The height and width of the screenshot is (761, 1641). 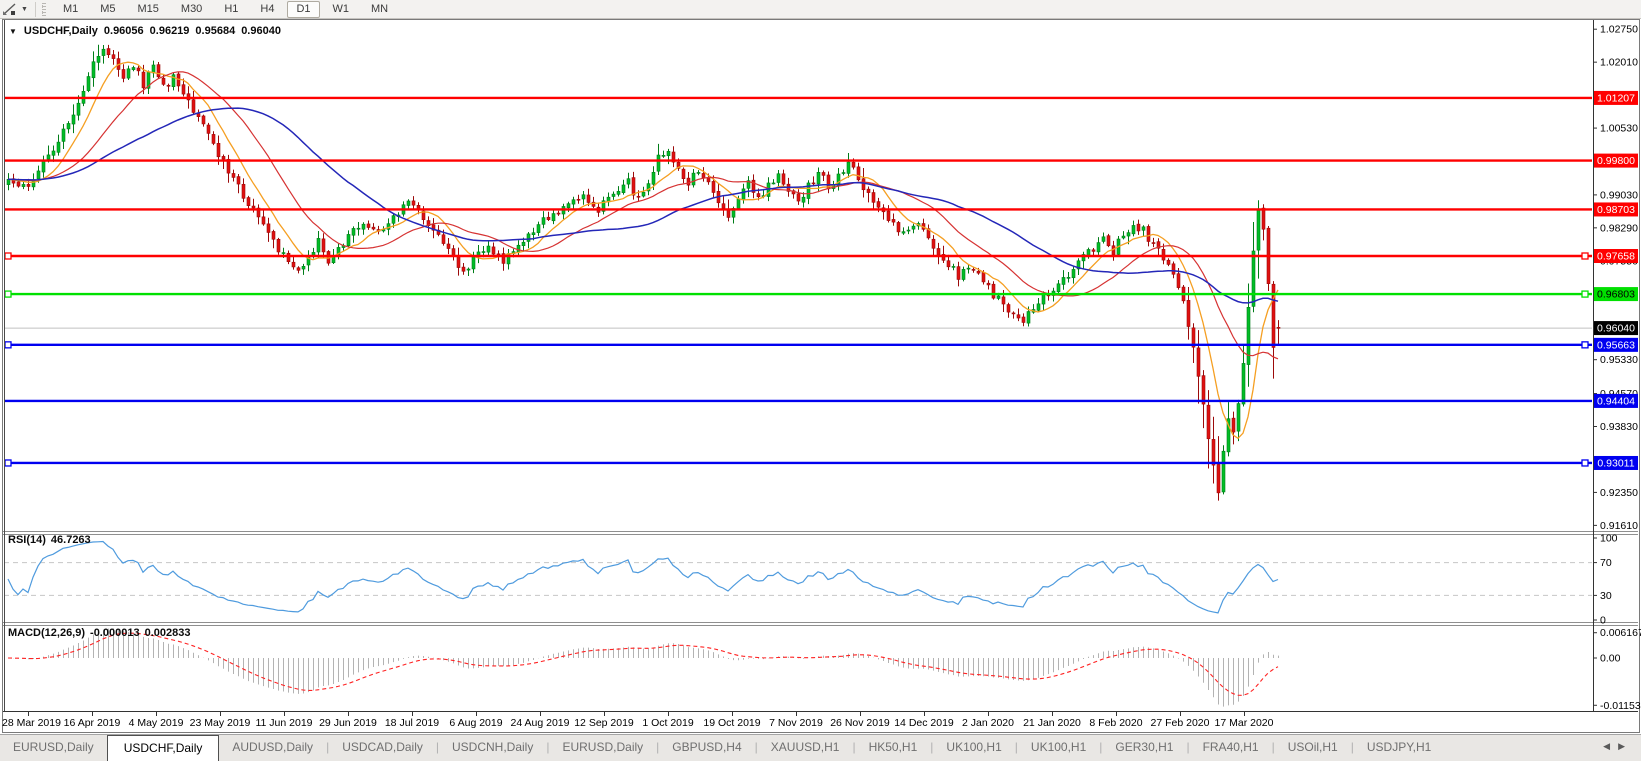 What do you see at coordinates (43, 9) in the screenshot?
I see `toolbar-grip-handle` at bounding box center [43, 9].